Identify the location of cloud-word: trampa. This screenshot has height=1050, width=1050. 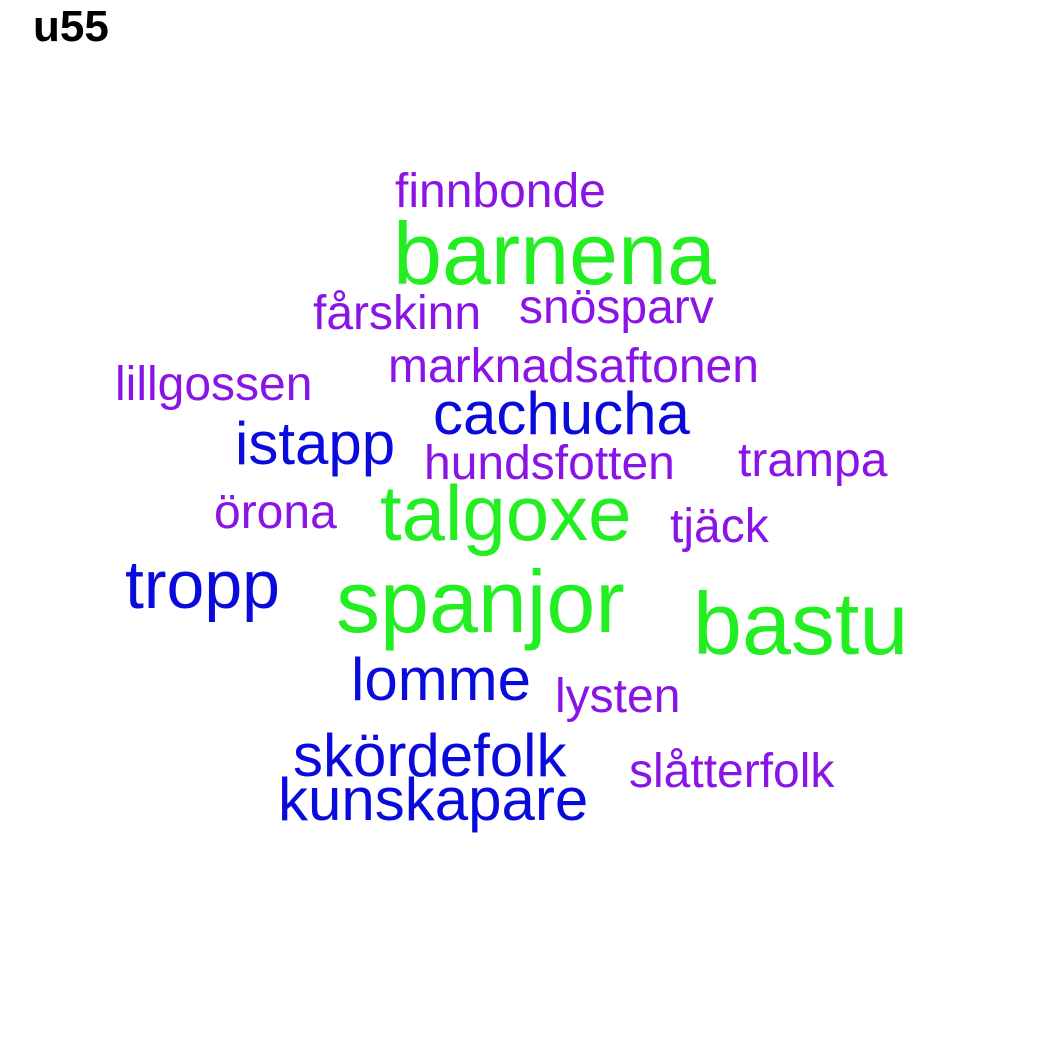
(813, 460).